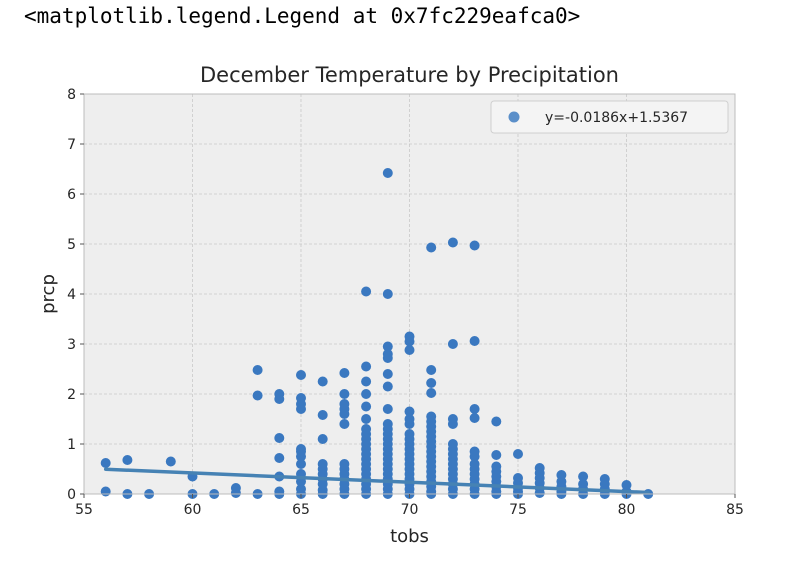 This screenshot has height=574, width=805. Describe the element at coordinates (71, 145) in the screenshot. I see `y-tick-label: 7` at that location.